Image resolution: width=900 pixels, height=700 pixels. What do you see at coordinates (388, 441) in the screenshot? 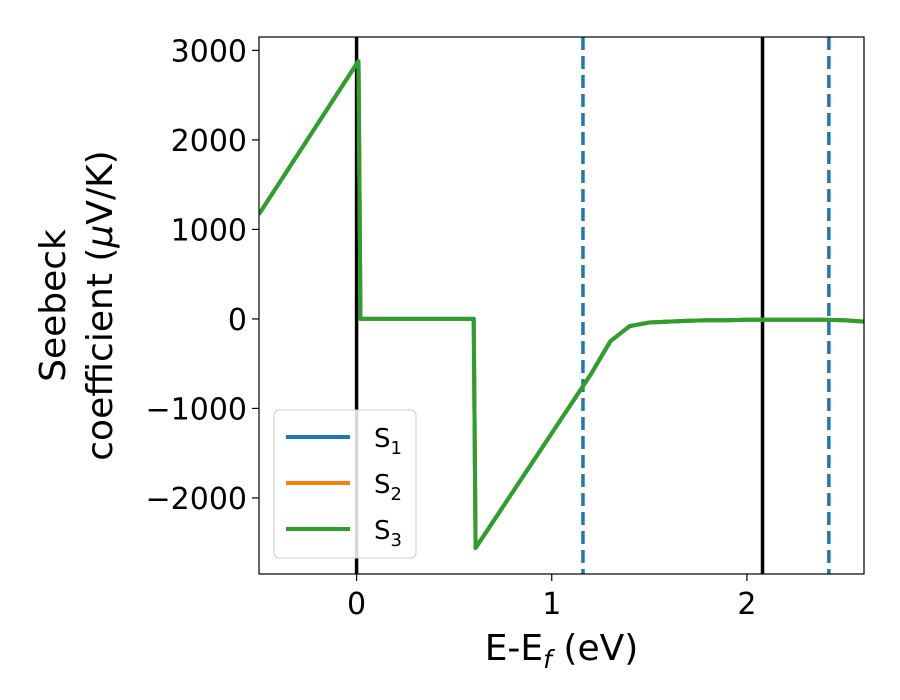
I see `legend-label-S1: S1` at bounding box center [388, 441].